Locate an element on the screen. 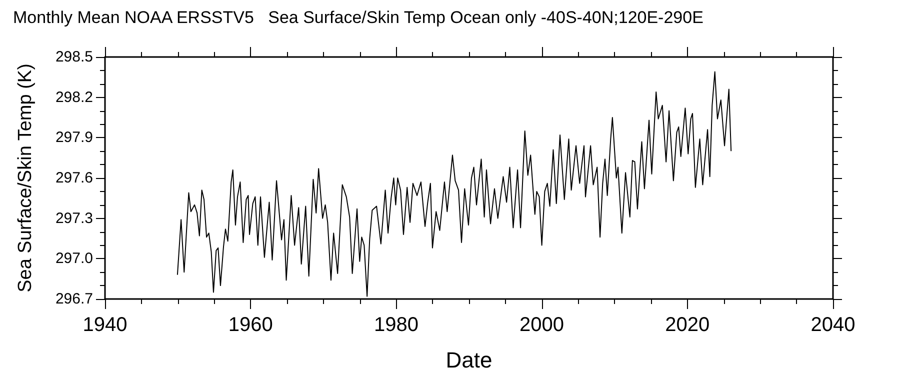 The image size is (904, 392). y-axis-title: Sea Surface/Skin Temp (K) is located at coordinates (25, 178).